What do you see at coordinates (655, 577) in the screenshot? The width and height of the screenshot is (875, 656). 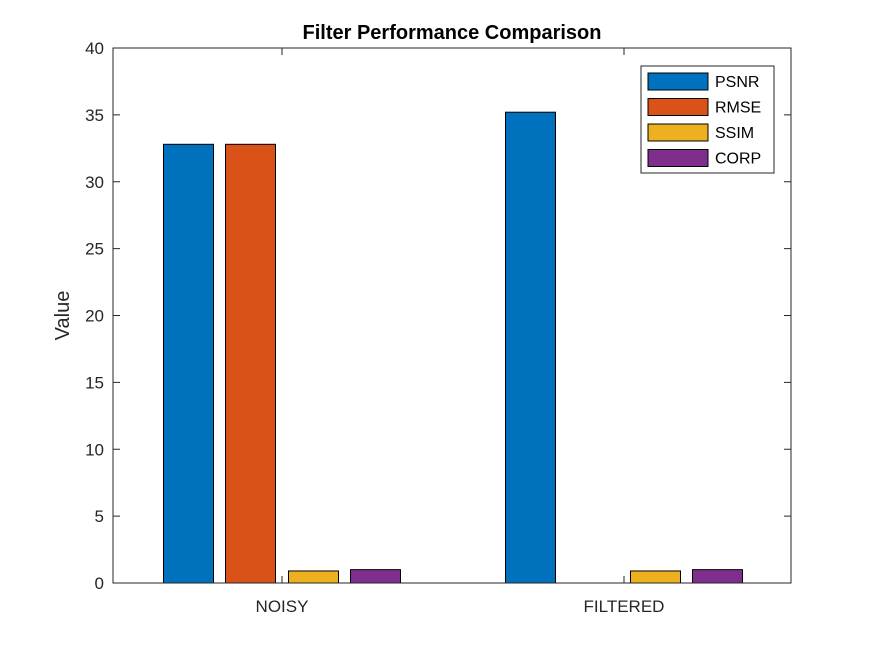 I see `bar-ssim-filtered` at bounding box center [655, 577].